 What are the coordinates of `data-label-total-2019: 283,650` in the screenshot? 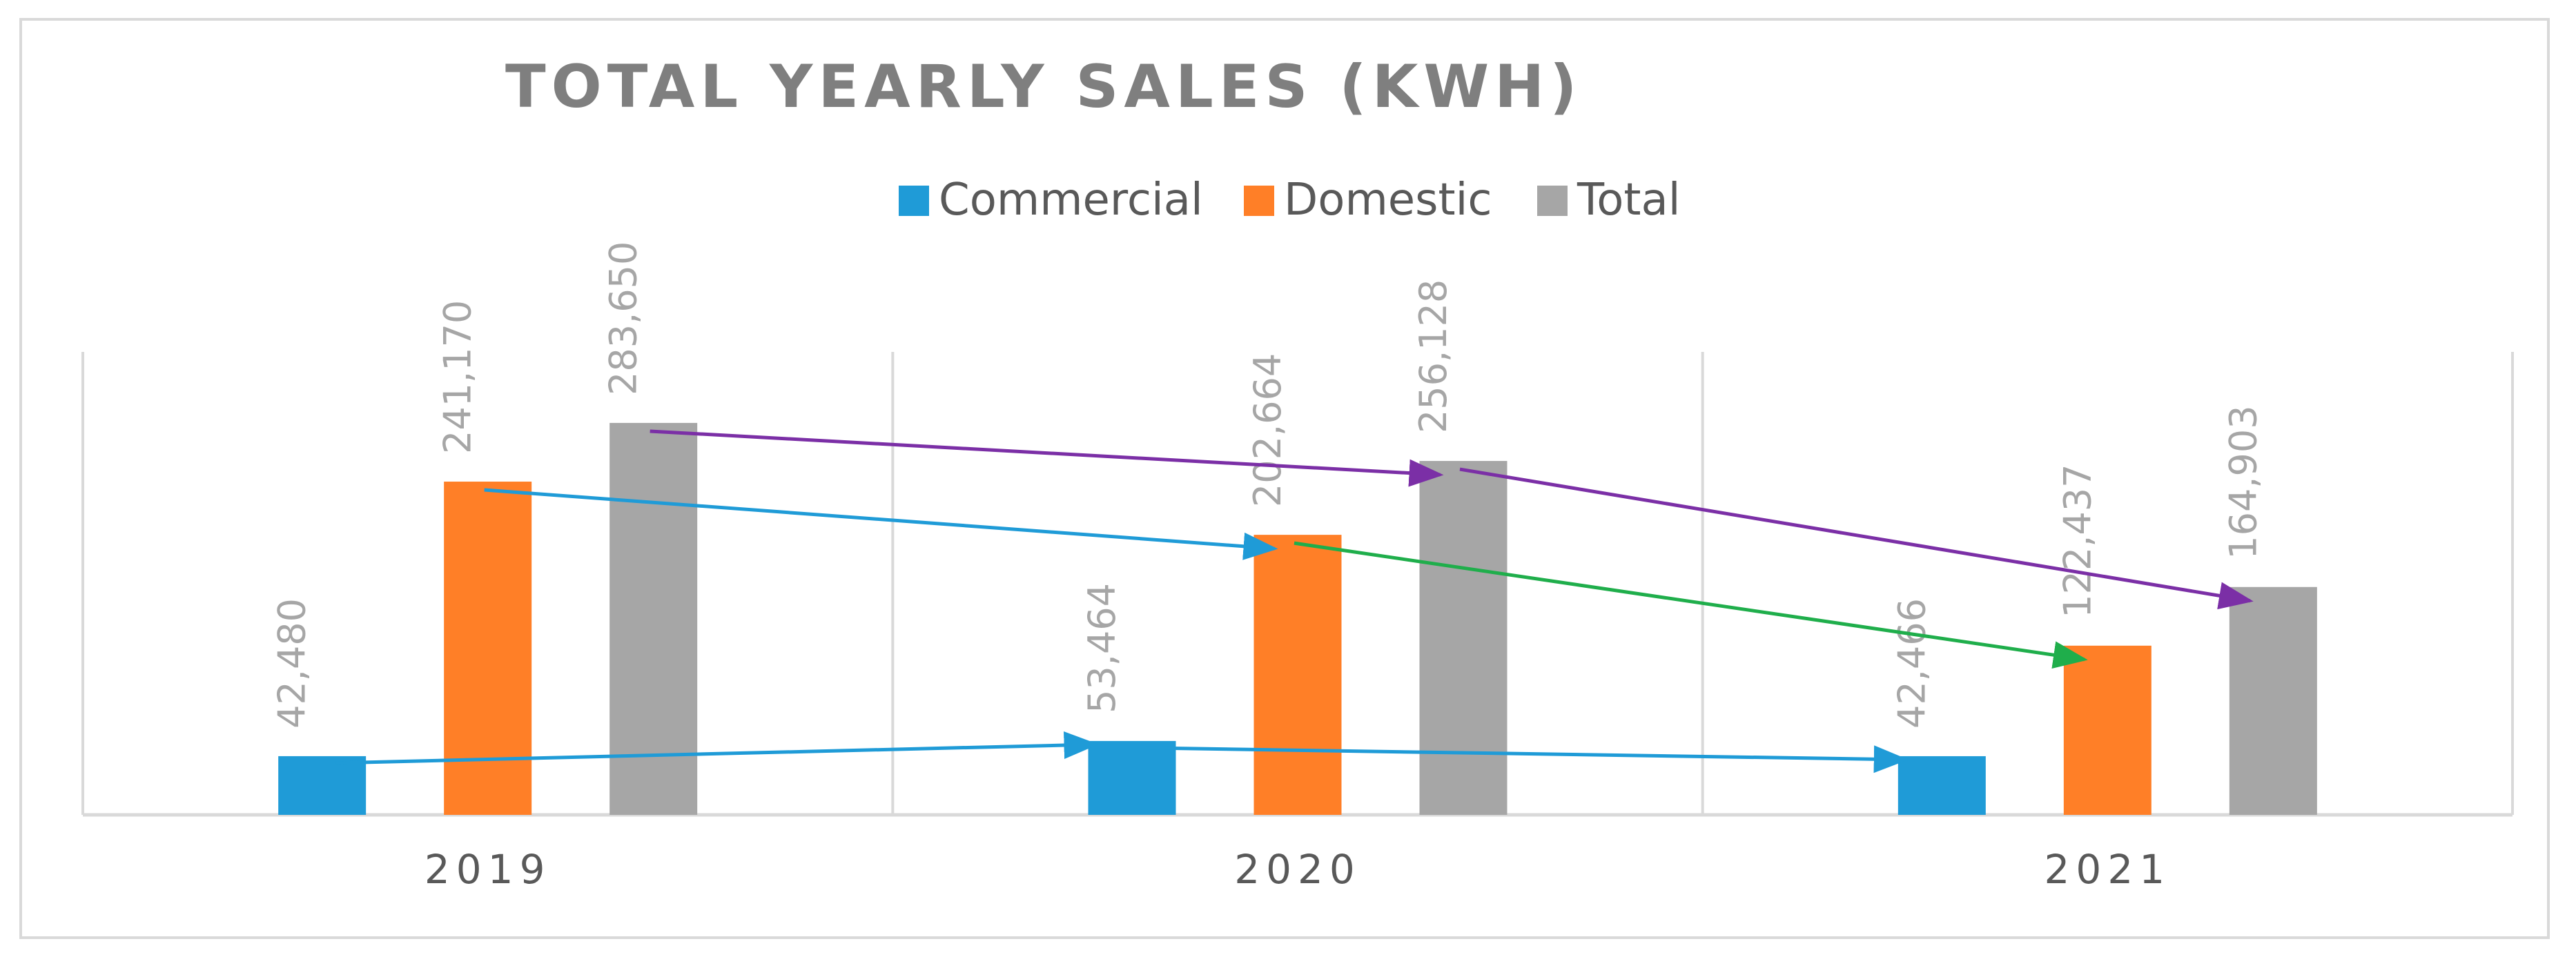 It's located at (623, 318).